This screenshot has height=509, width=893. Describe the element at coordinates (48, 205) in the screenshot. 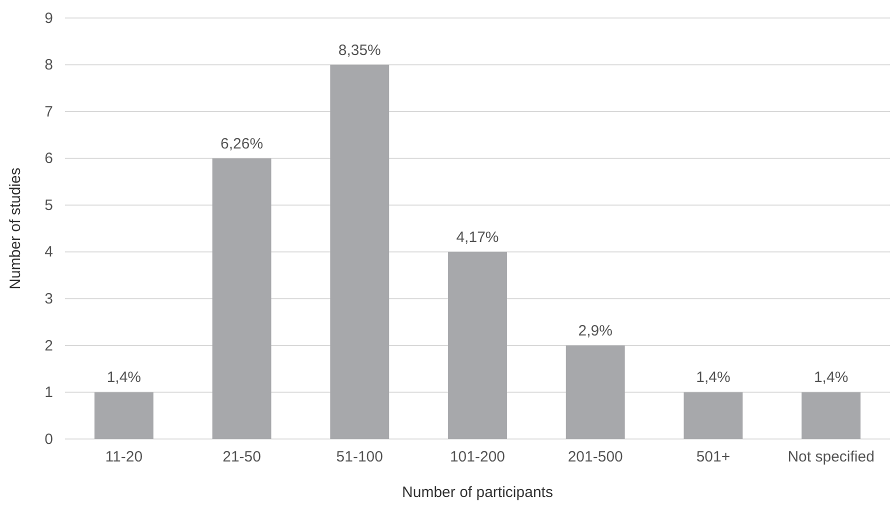

I see `y-tick-label: 5` at that location.